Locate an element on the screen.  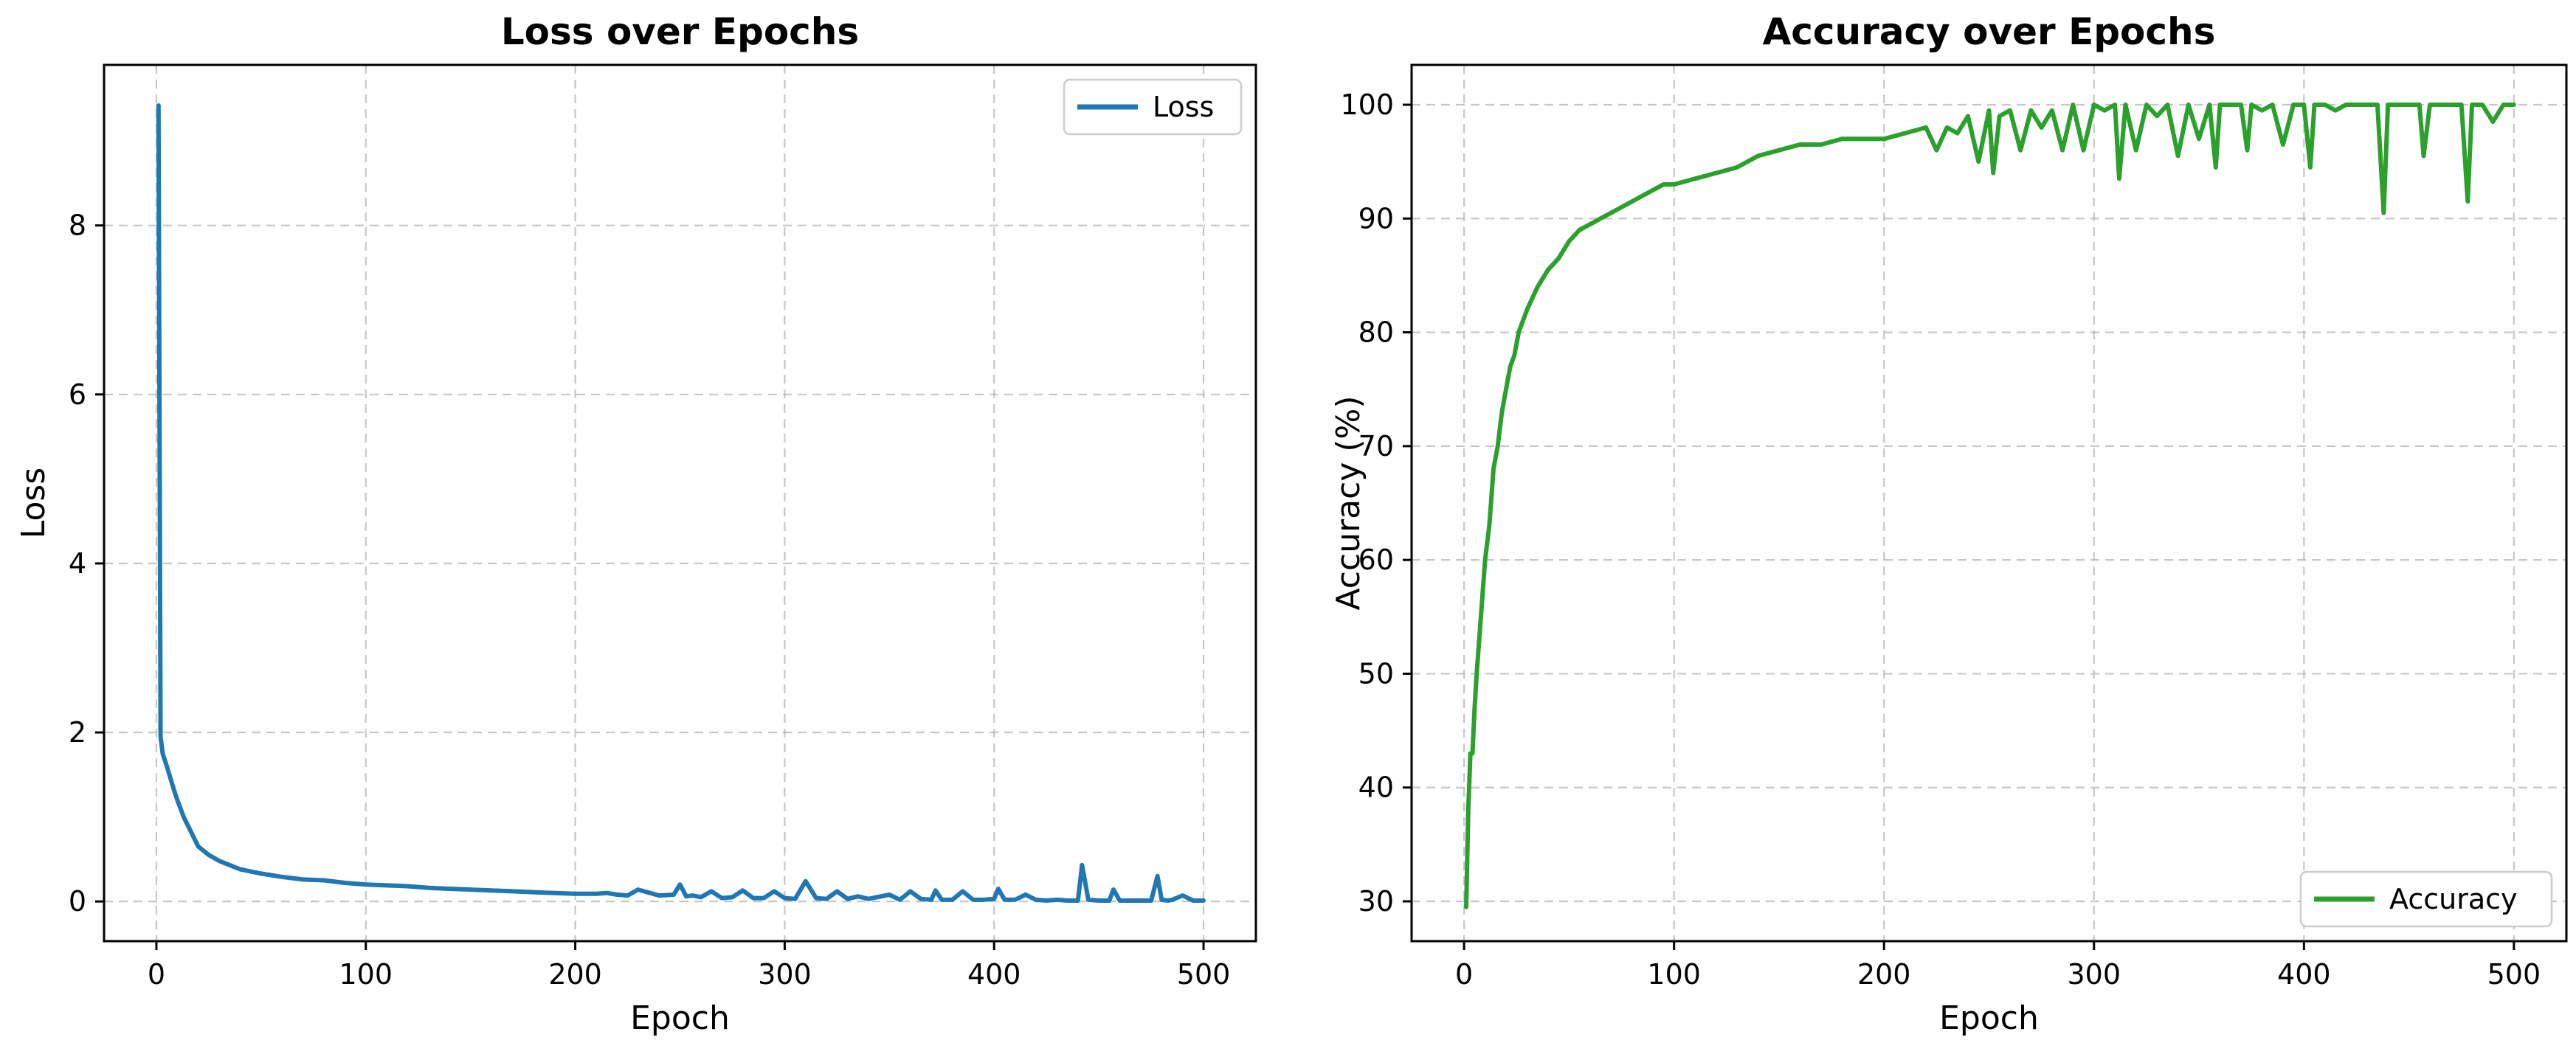
y-tick-label: 30 is located at coordinates (1376, 901).